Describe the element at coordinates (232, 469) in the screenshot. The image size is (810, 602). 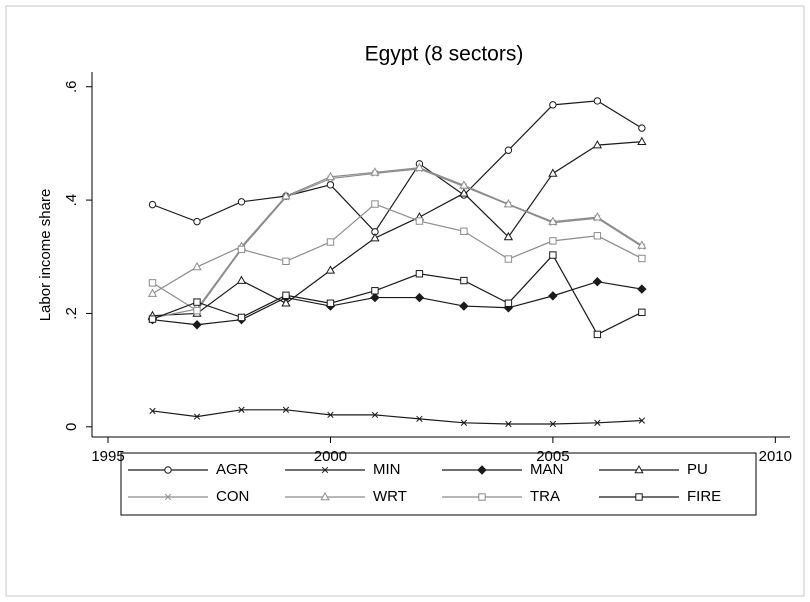
I see `legend-label: AGR` at that location.